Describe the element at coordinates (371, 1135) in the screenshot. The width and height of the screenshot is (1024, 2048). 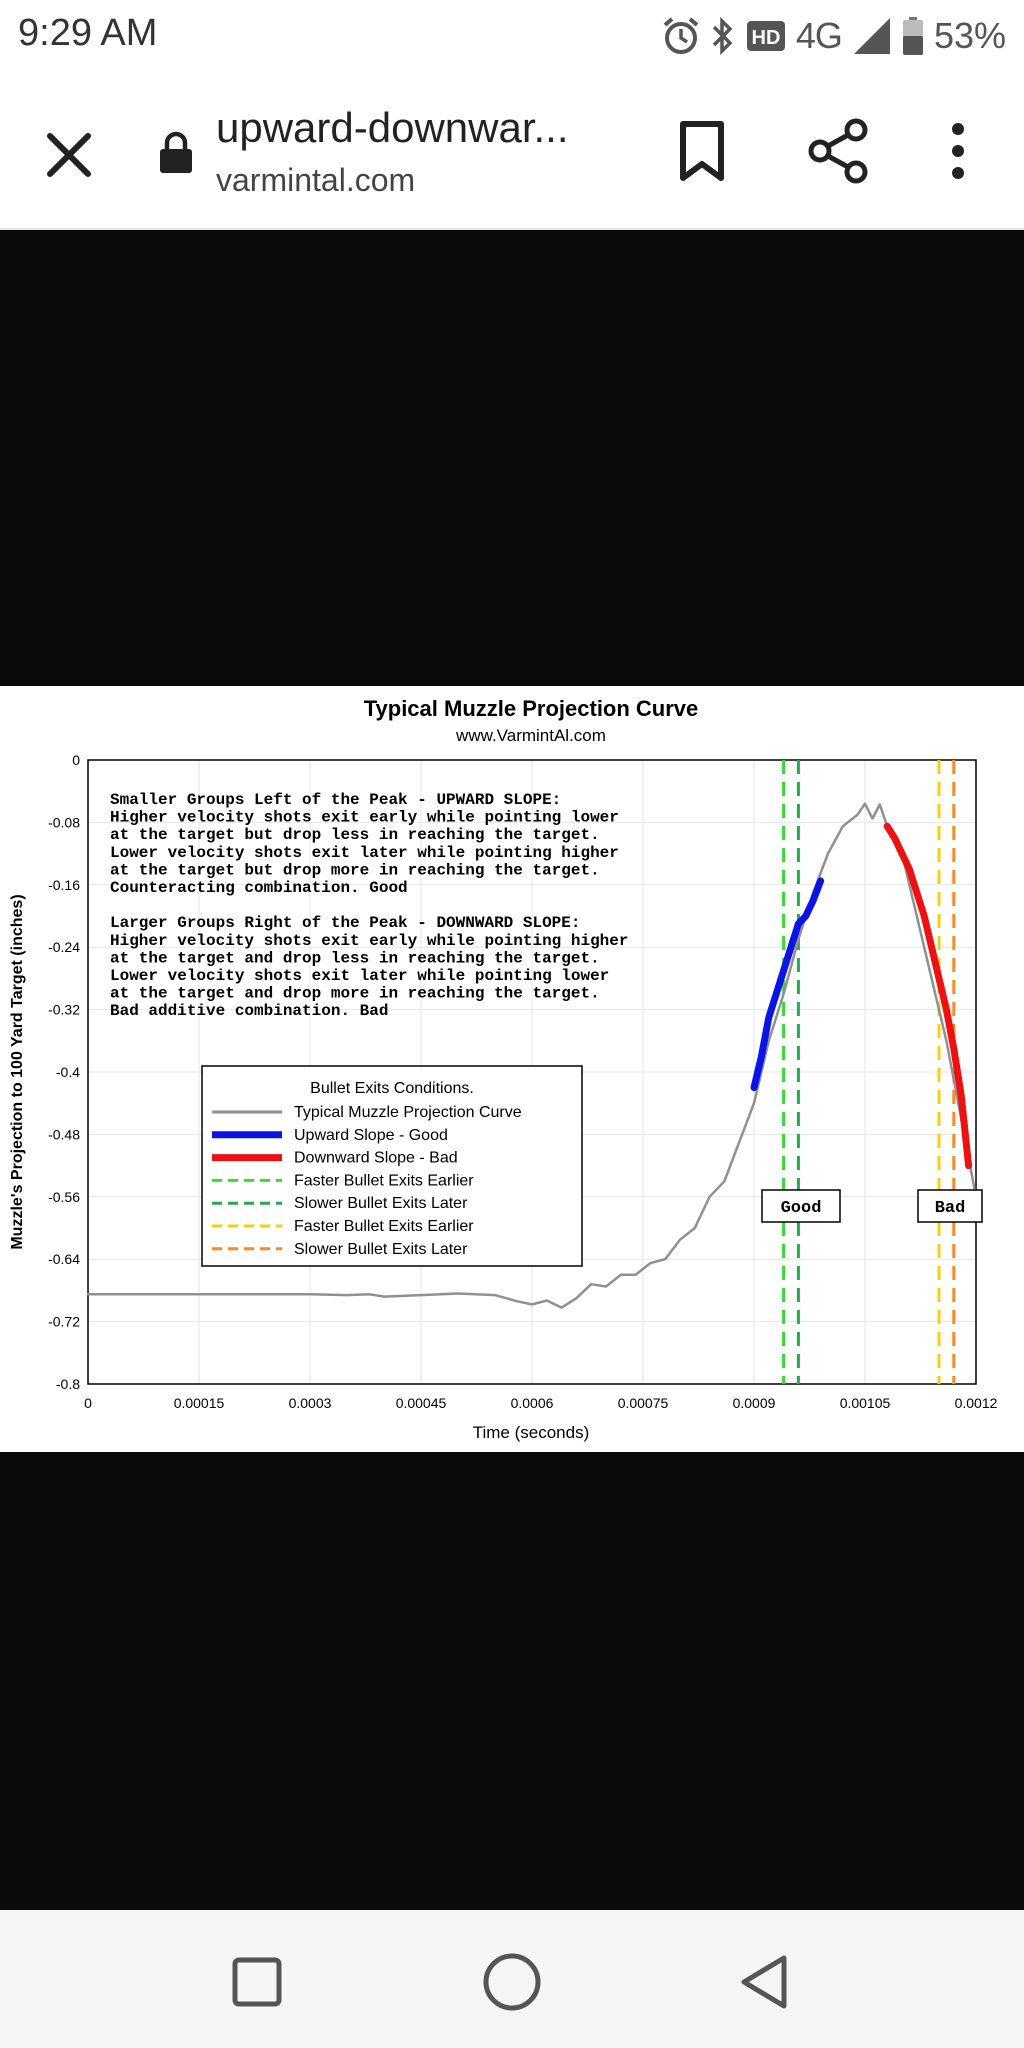
I see `legend-entry: Upward Slope - Good` at that location.